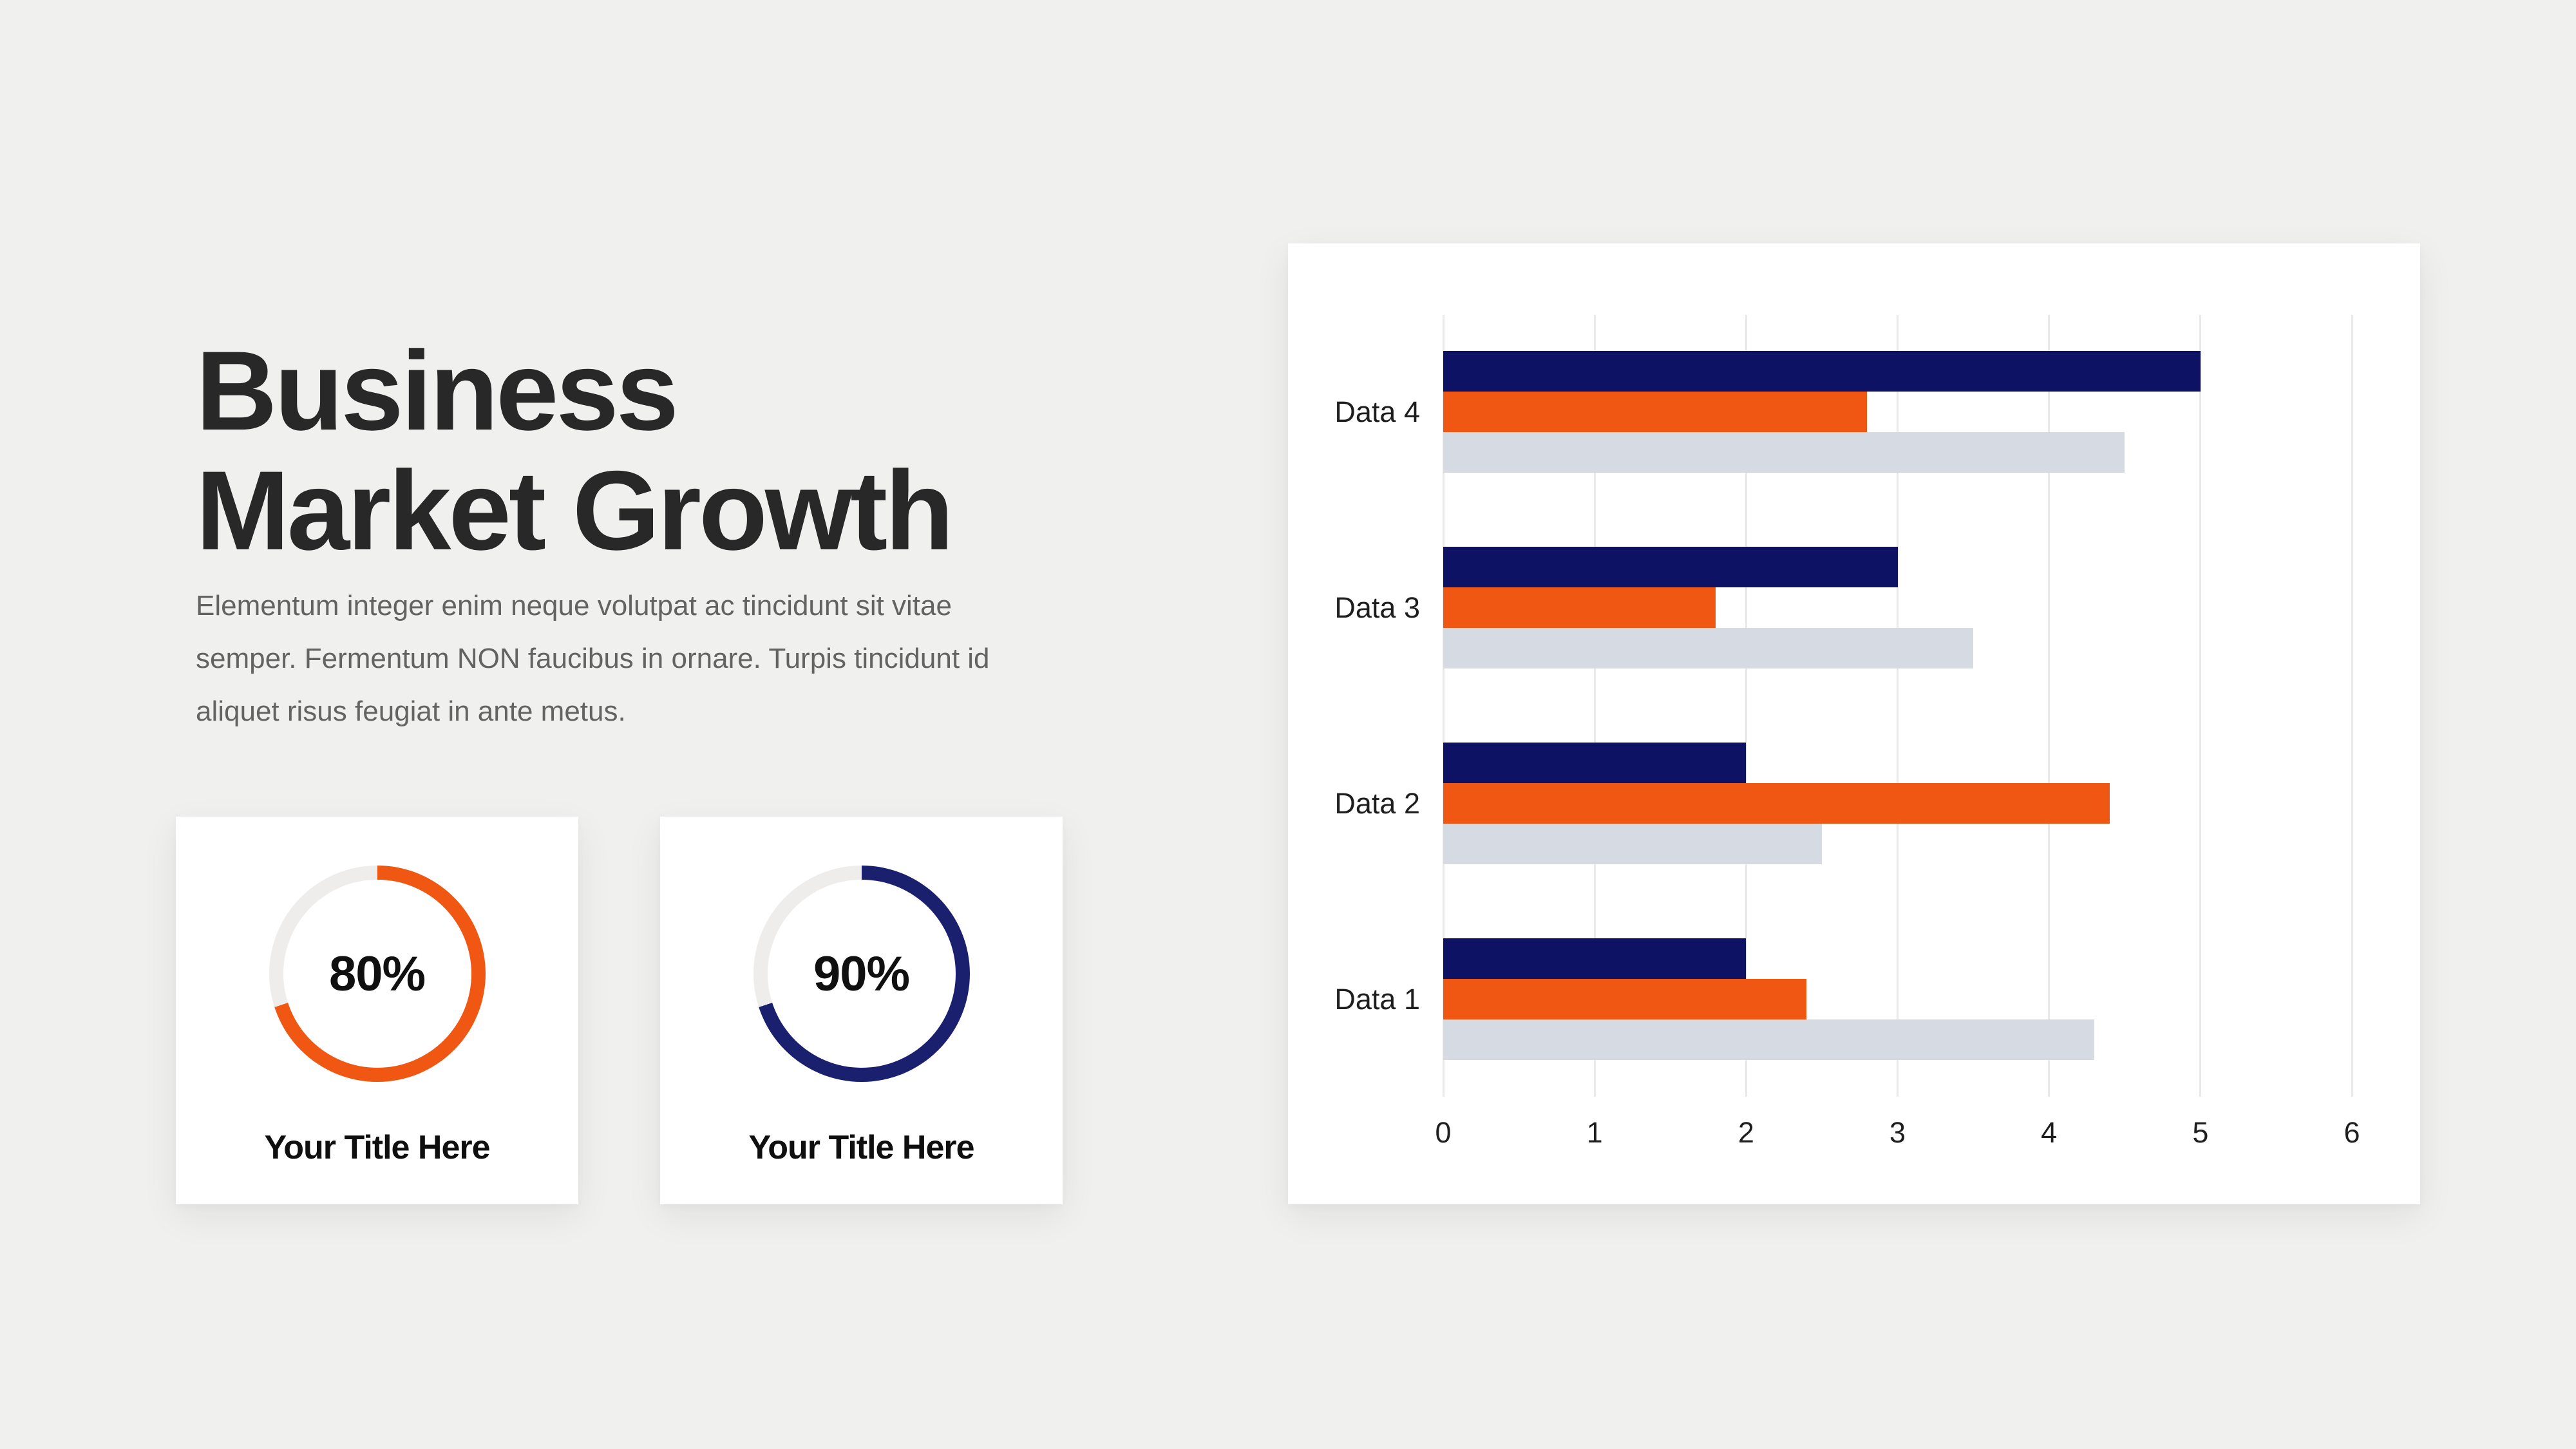 The width and height of the screenshot is (2576, 1449). What do you see at coordinates (1377, 412) in the screenshot?
I see `category-label-data-4: Data 4` at bounding box center [1377, 412].